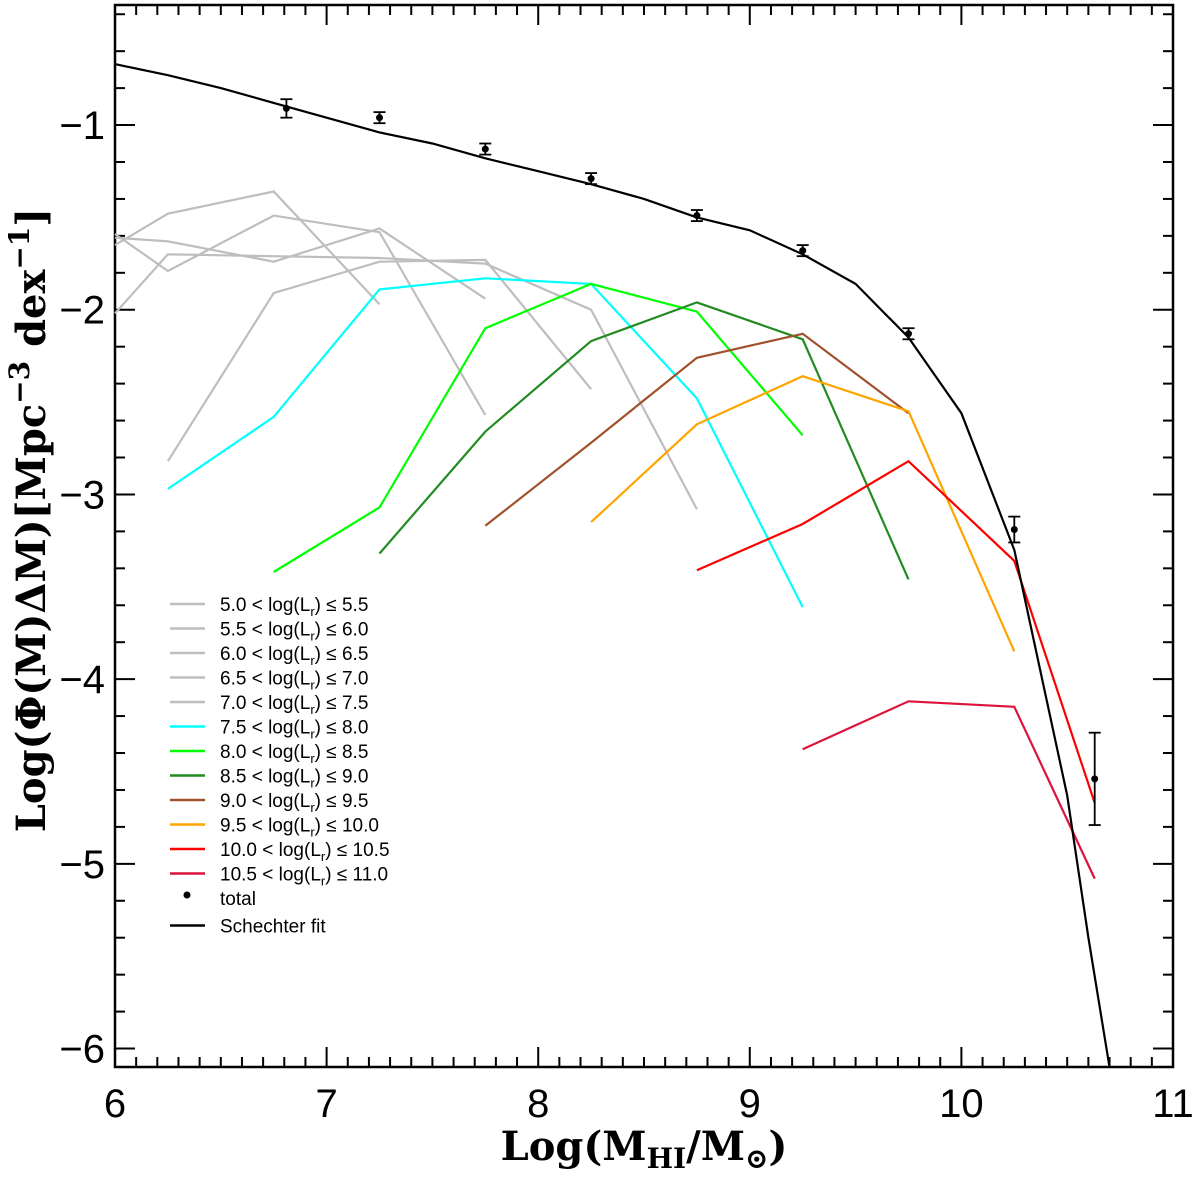 The image size is (1200, 1178). What do you see at coordinates (82, 311) in the screenshot?
I see `y-tick-label: −2` at bounding box center [82, 311].